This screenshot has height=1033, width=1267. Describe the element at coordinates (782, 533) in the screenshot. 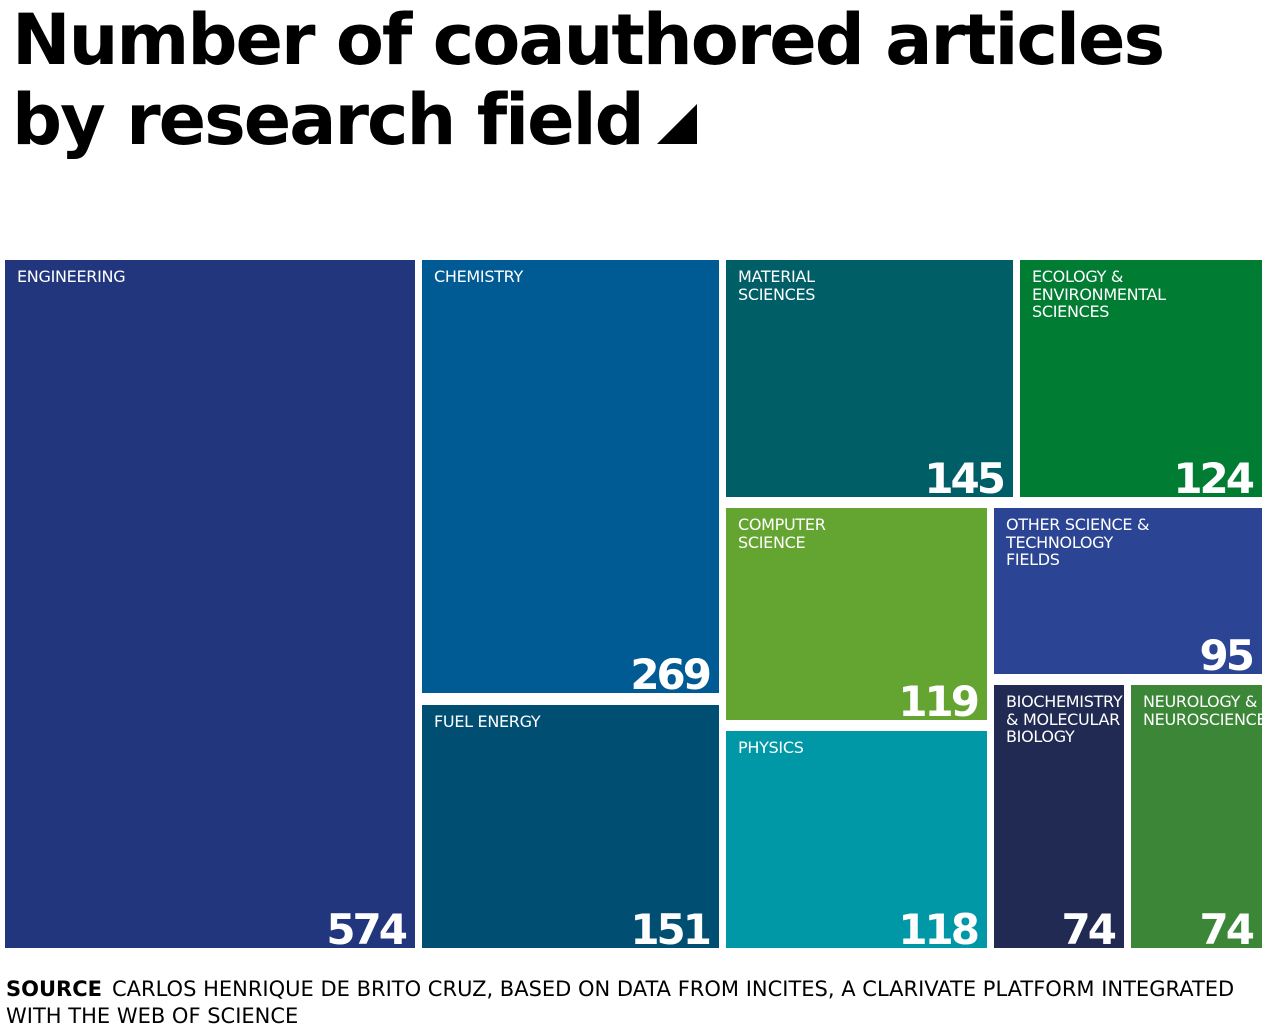

I see `tile-label: COMPUTER SCIENCE` at that location.